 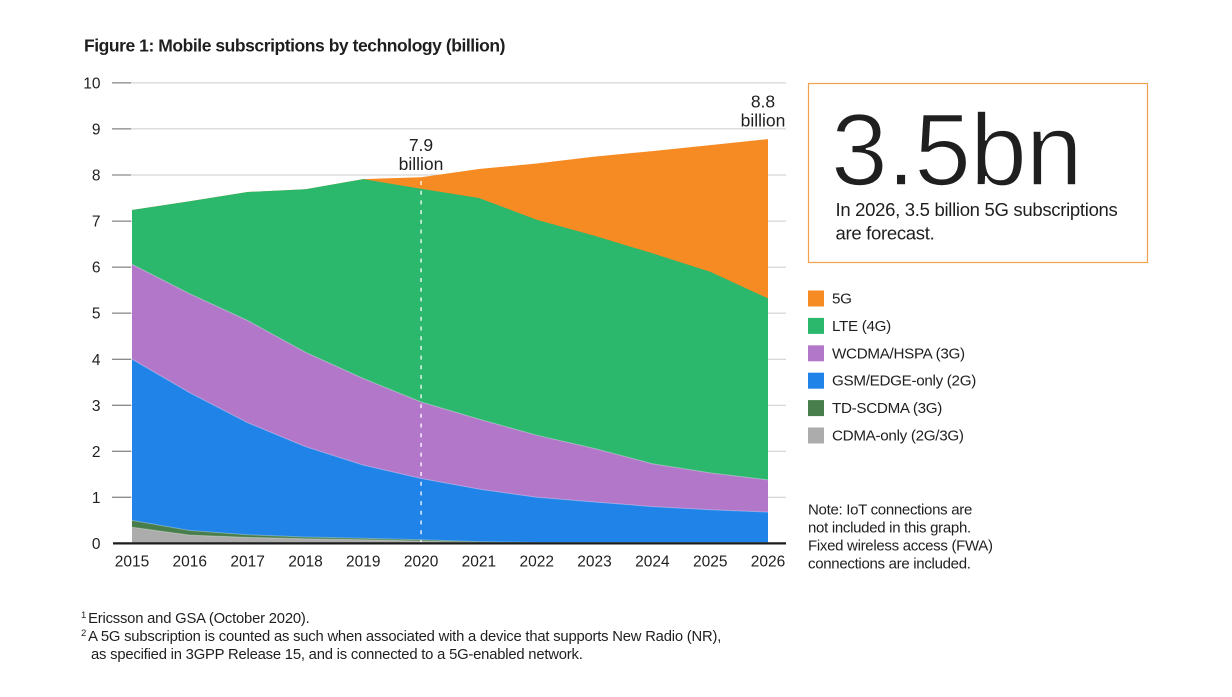 I want to click on svg-text: 5, so click(x=96, y=314).